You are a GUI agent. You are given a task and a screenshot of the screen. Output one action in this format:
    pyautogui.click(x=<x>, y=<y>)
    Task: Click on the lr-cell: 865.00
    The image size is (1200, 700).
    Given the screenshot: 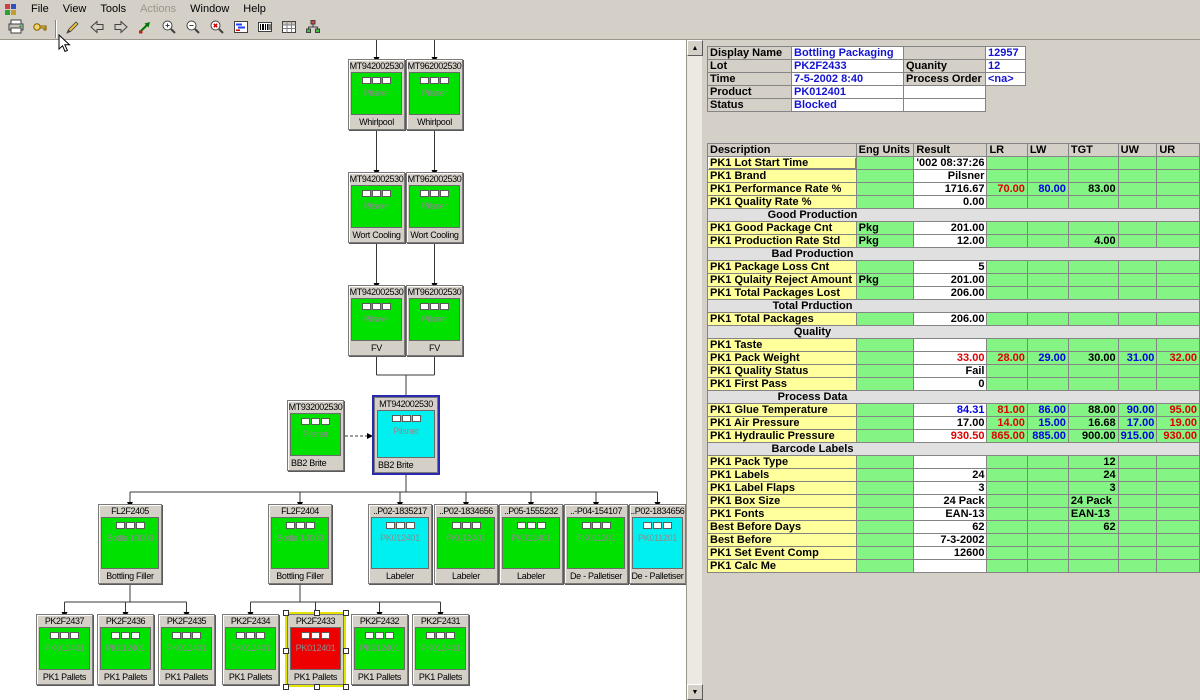 What is the action you would take?
    pyautogui.click(x=1007, y=436)
    